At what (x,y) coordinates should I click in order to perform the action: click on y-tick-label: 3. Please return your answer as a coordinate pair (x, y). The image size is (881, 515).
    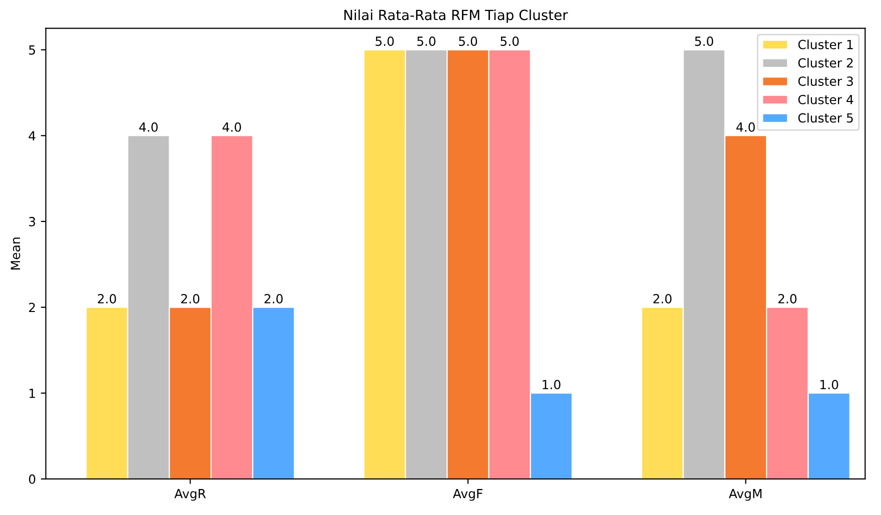
    Looking at the image, I should click on (32, 221).